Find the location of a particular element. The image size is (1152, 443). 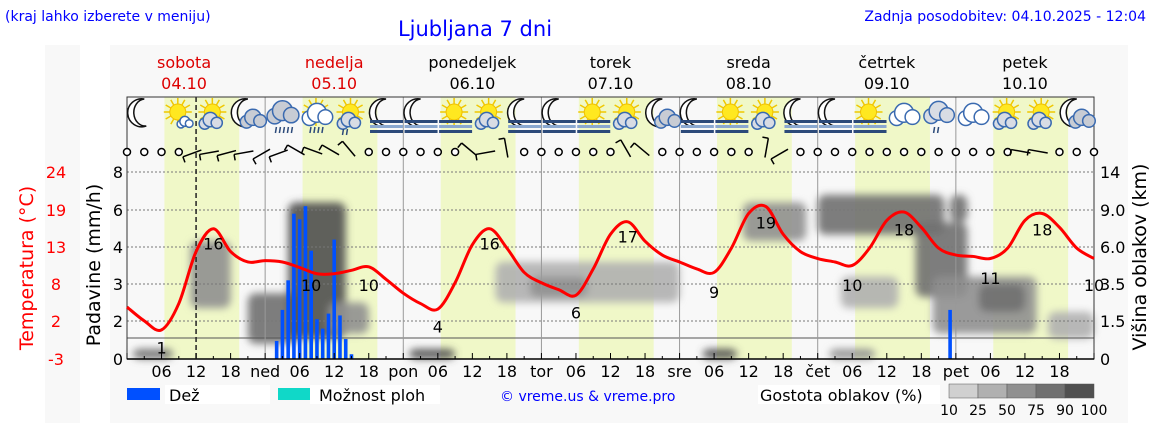

sun-cloud-drizzle-icon is located at coordinates (350, 117).